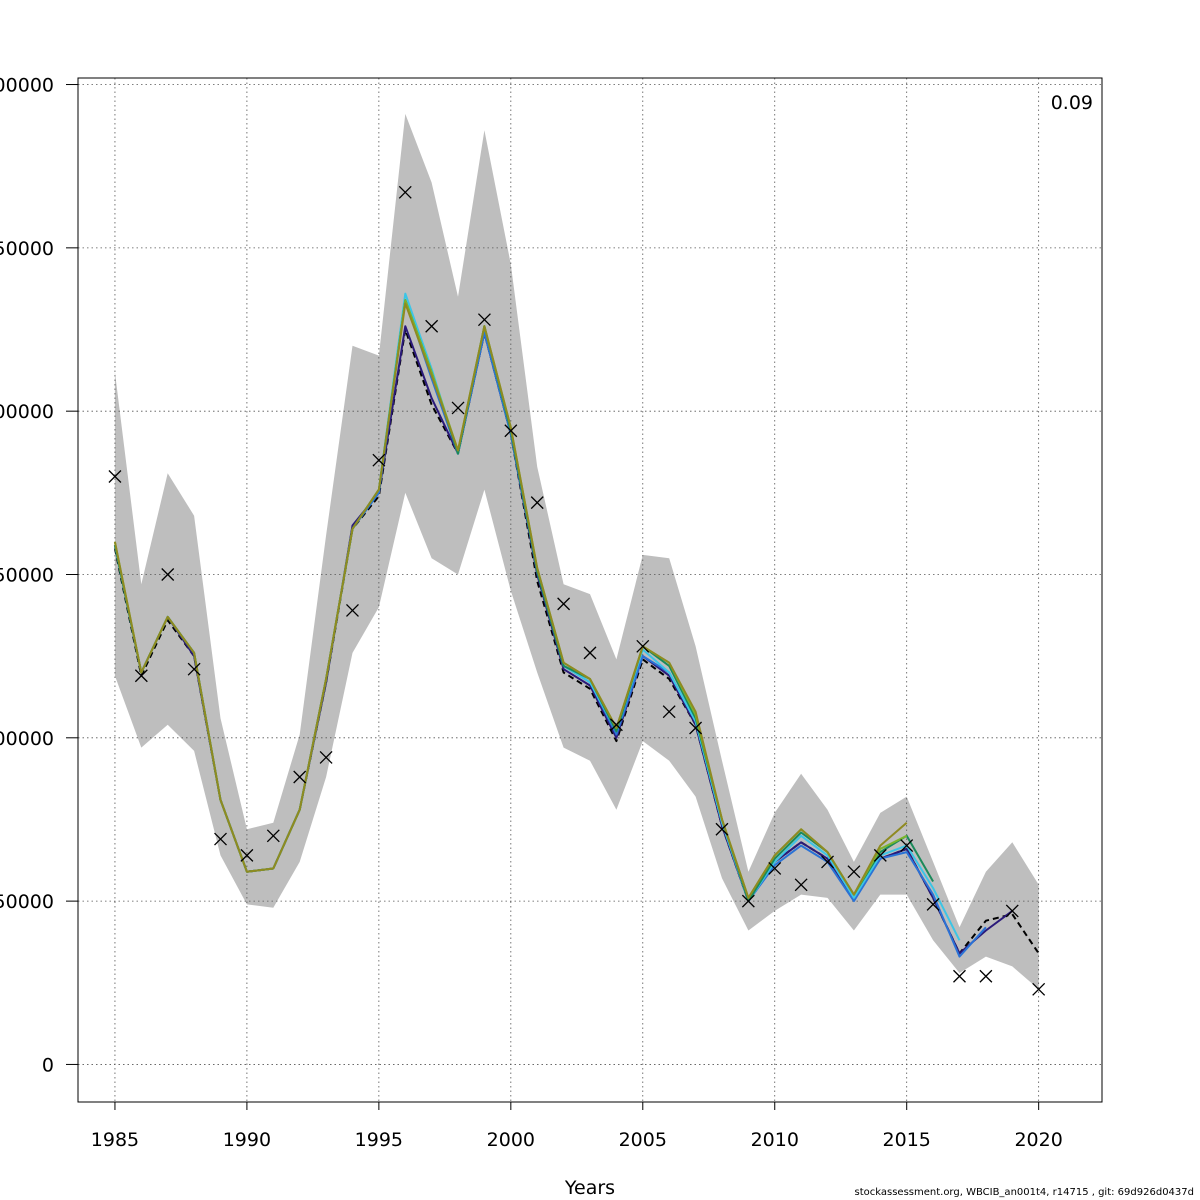 Image resolution: width=1200 pixels, height=1200 pixels. What do you see at coordinates (589, 1188) in the screenshot?
I see `x-axis-title: Years` at bounding box center [589, 1188].